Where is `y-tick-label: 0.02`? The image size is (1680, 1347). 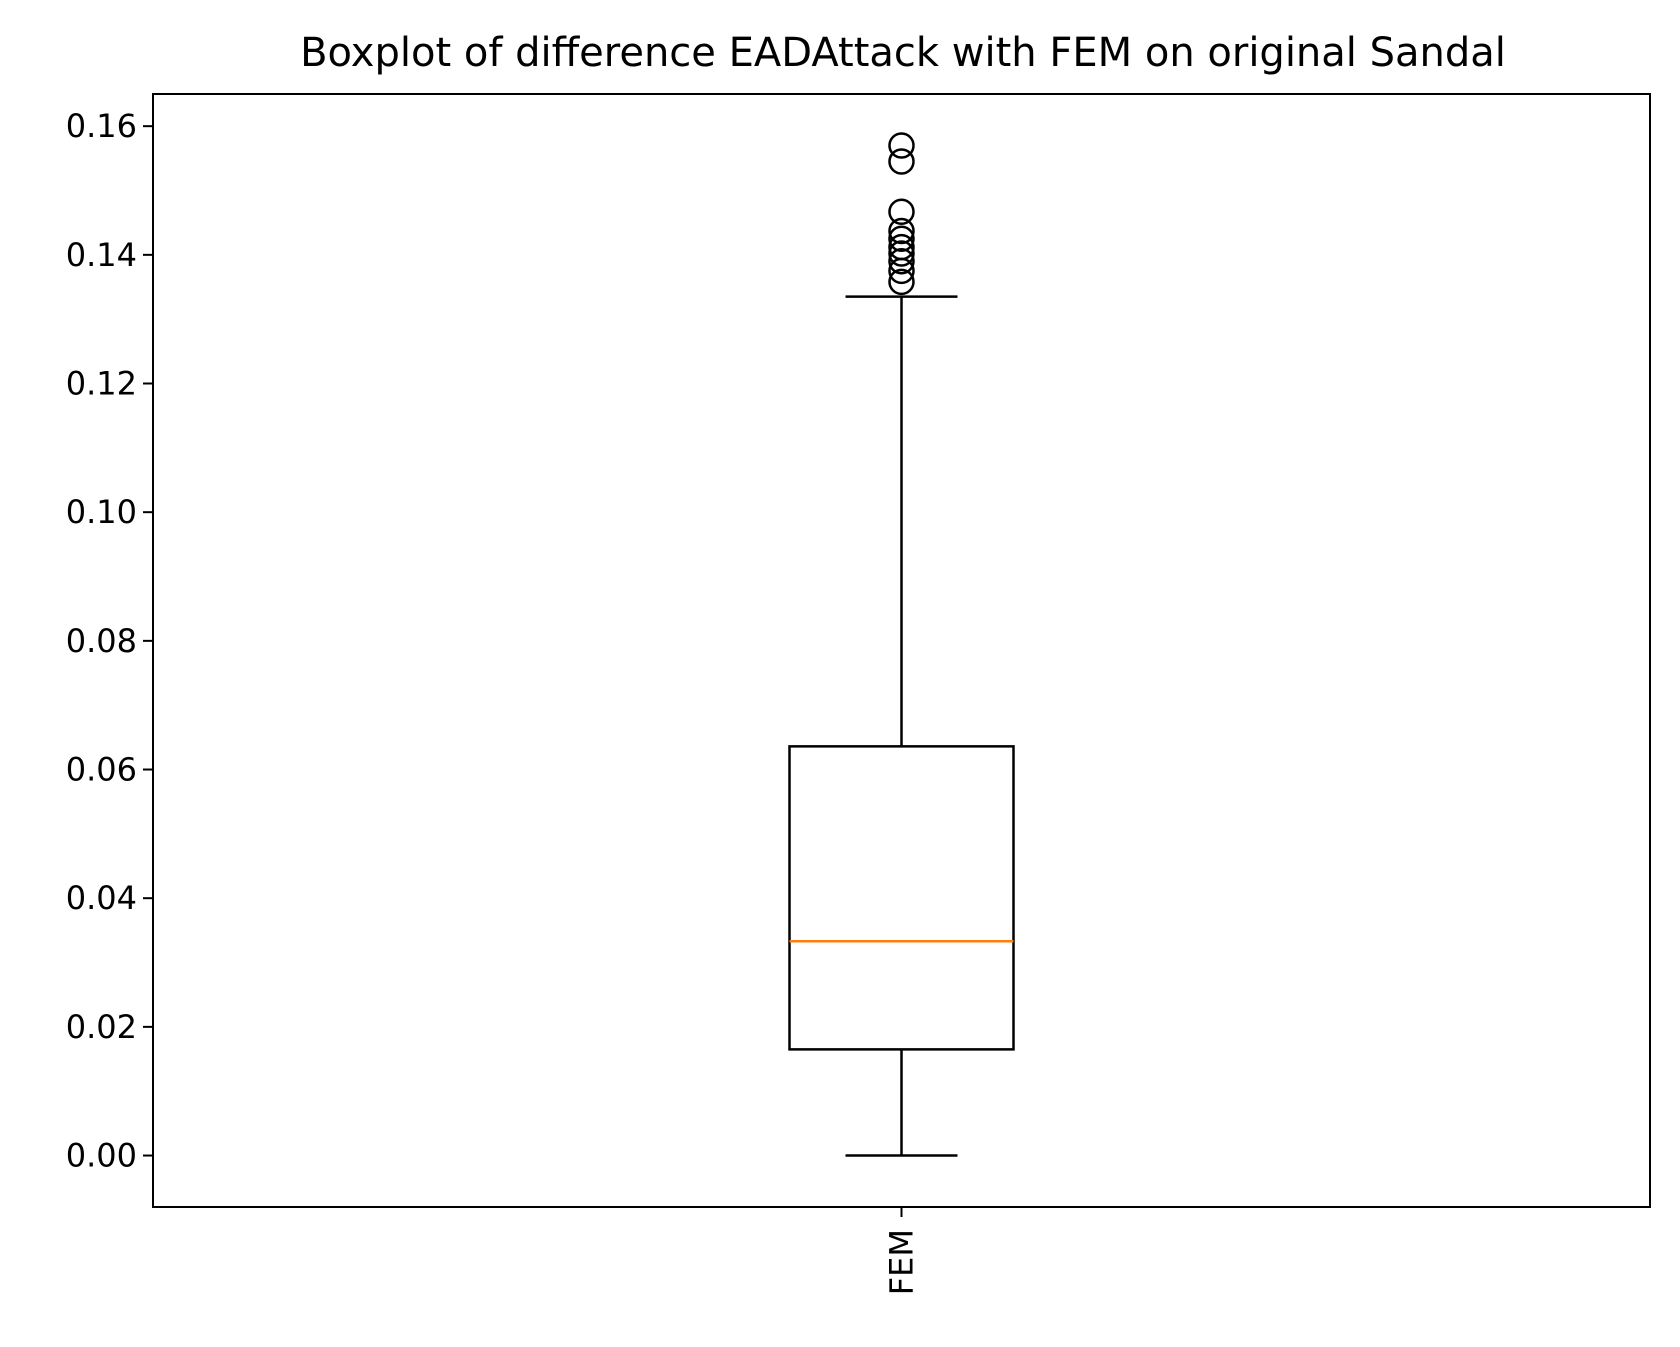
y-tick-label: 0.02 is located at coordinates (101, 1027).